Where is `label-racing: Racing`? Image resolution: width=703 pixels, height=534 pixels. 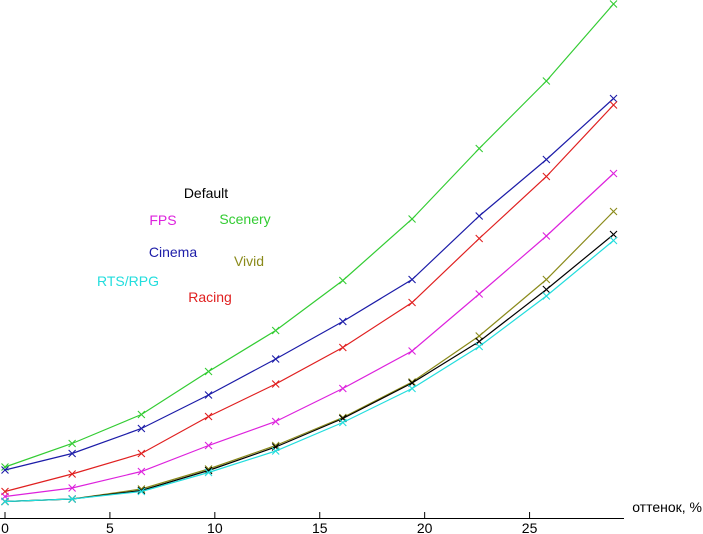 label-racing: Racing is located at coordinates (210, 297).